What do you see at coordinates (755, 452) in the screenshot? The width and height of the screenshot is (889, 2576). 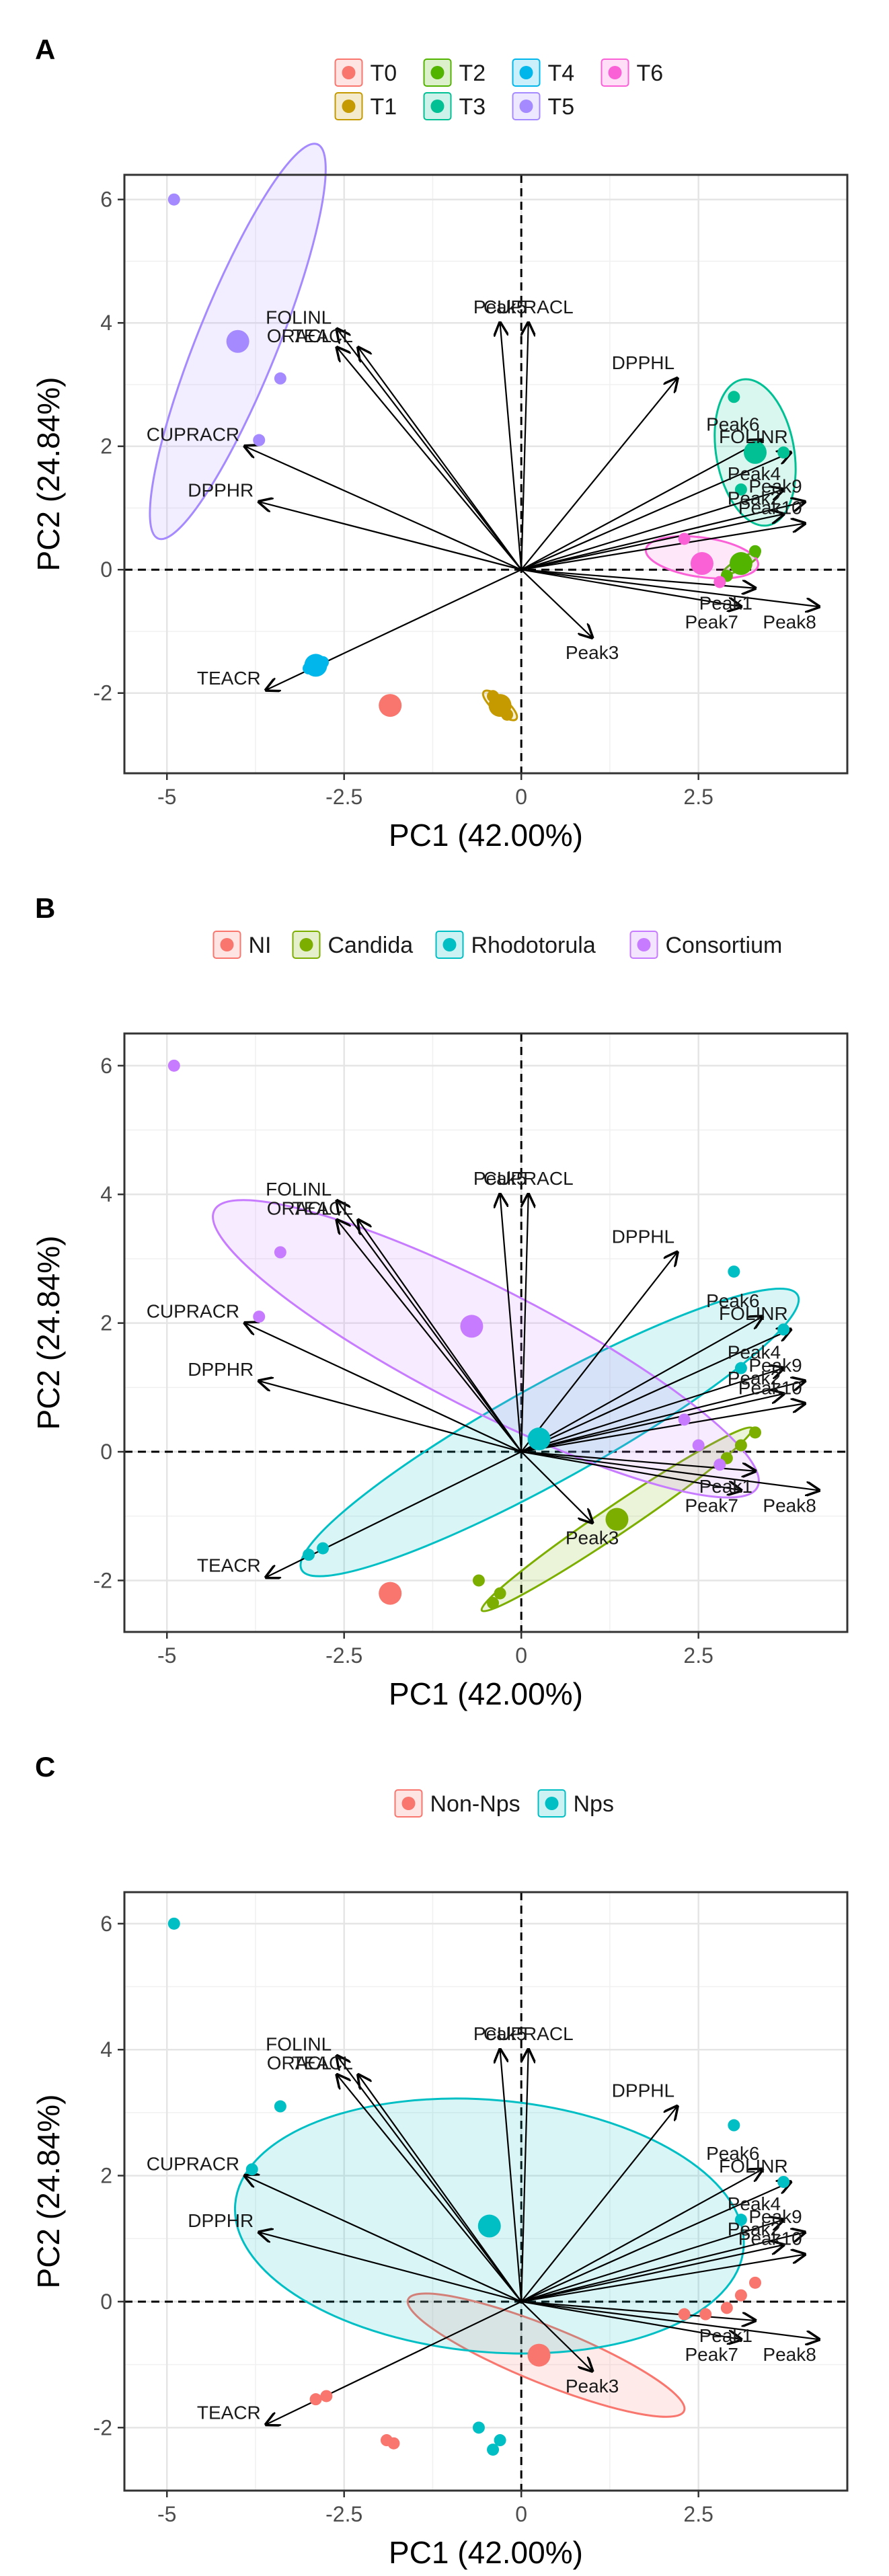 I see `centroid-t3` at bounding box center [755, 452].